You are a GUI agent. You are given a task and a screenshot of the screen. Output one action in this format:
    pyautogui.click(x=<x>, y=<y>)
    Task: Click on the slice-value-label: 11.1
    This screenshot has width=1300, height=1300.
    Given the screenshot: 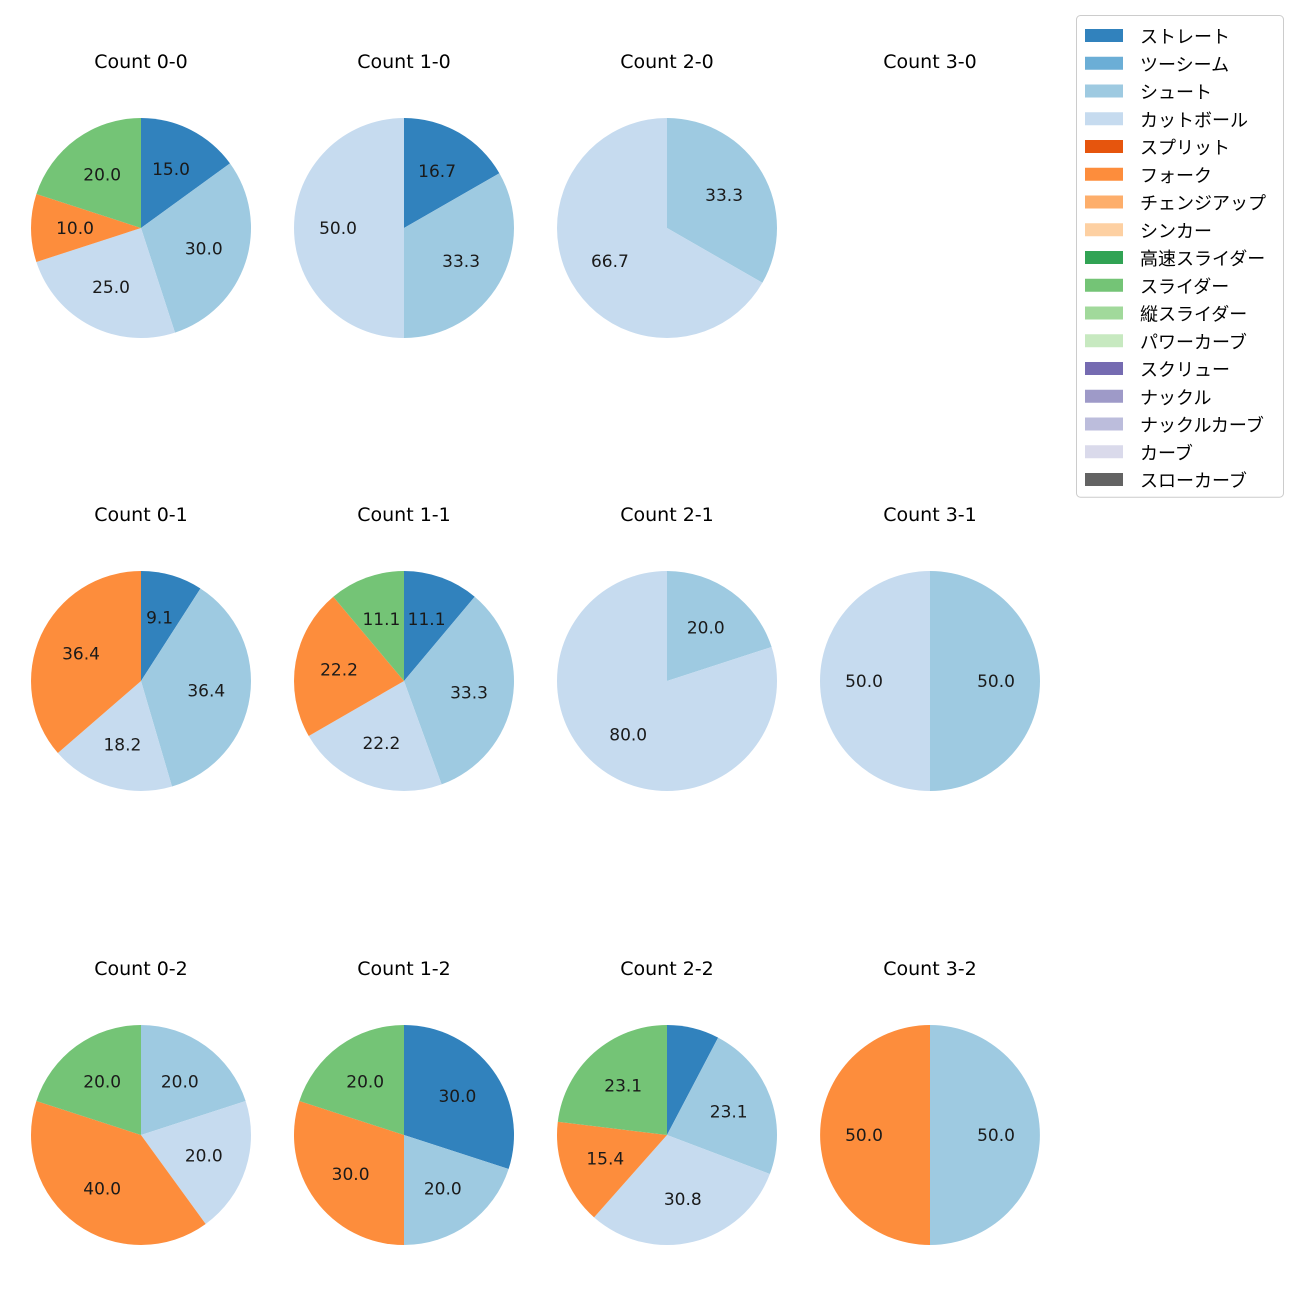 What is the action you would take?
    pyautogui.click(x=427, y=620)
    